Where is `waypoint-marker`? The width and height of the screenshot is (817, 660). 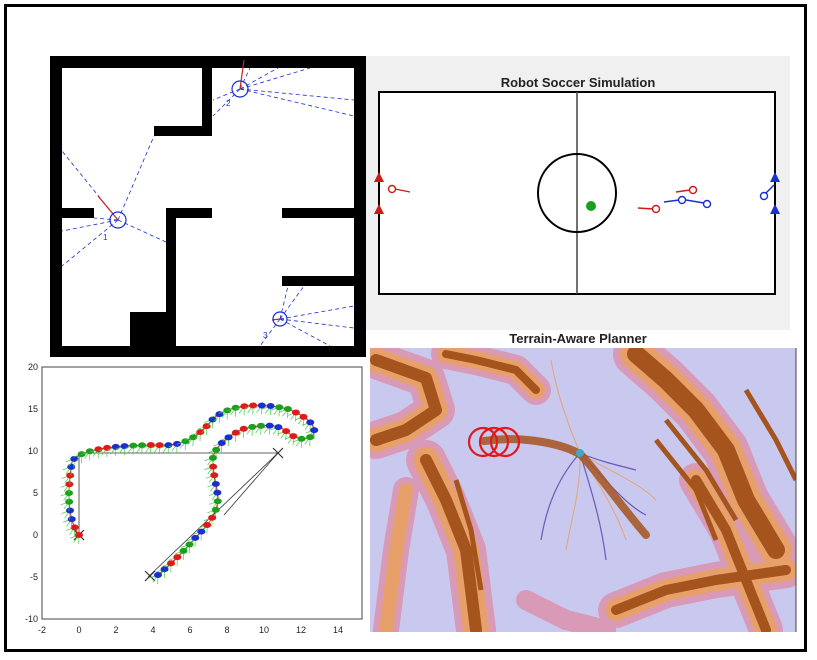 waypoint-marker is located at coordinates (580, 453).